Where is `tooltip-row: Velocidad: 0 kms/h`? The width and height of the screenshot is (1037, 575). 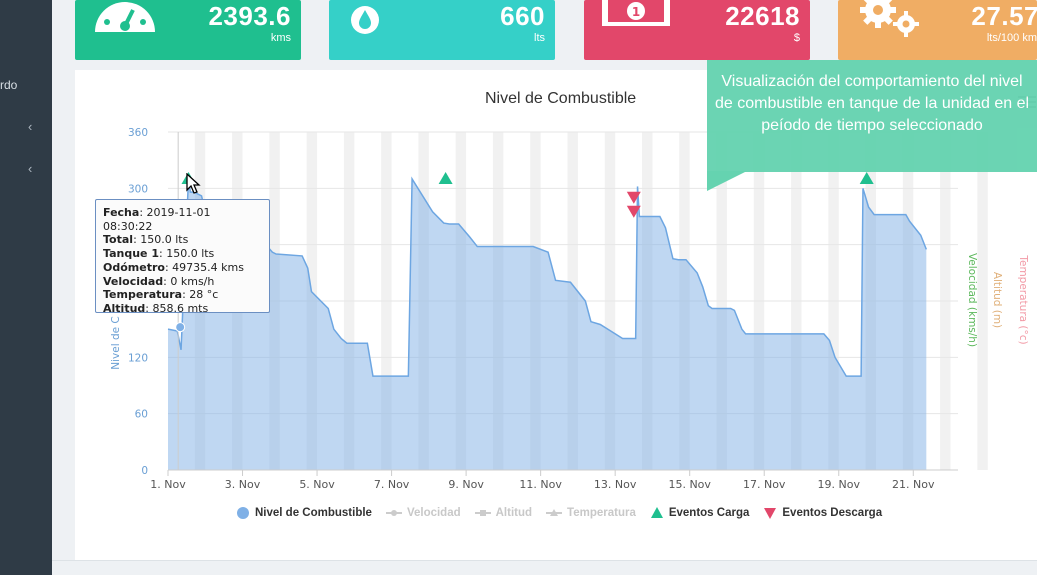
tooltip-row: Velocidad: 0 kms/h is located at coordinates (159, 281).